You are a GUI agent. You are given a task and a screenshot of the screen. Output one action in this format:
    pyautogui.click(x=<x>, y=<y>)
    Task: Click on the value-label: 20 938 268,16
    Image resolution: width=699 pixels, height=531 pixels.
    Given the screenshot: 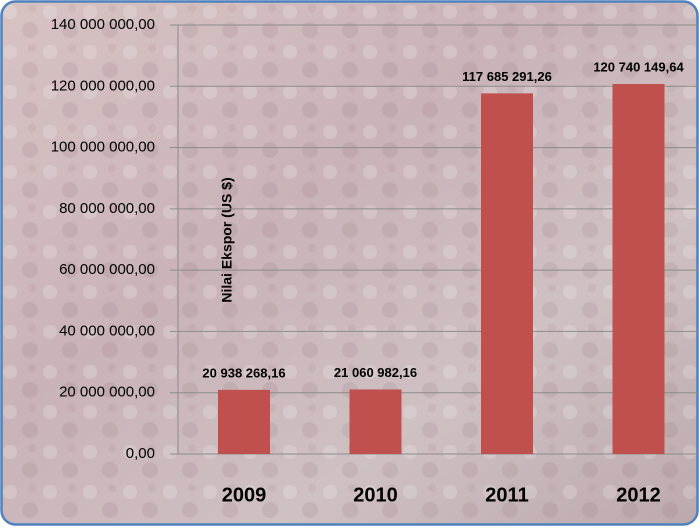 What is the action you would take?
    pyautogui.click(x=243, y=372)
    